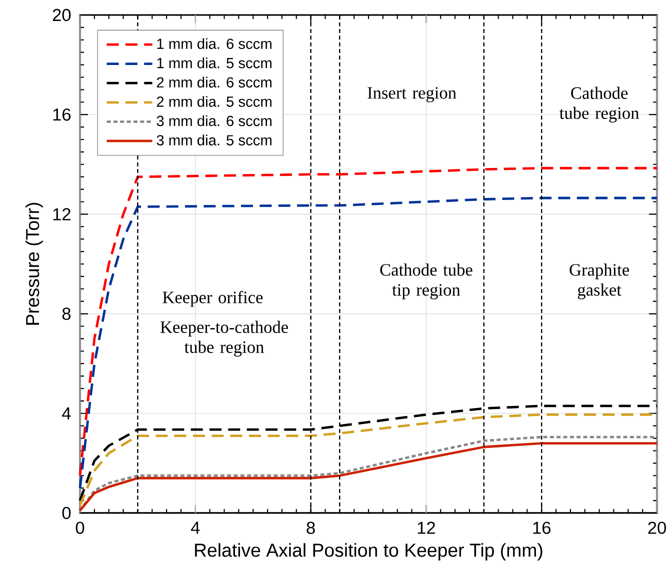  I want to click on x-axis-title: Relative Axial Position to Keeper Tip (mm), so click(368, 552).